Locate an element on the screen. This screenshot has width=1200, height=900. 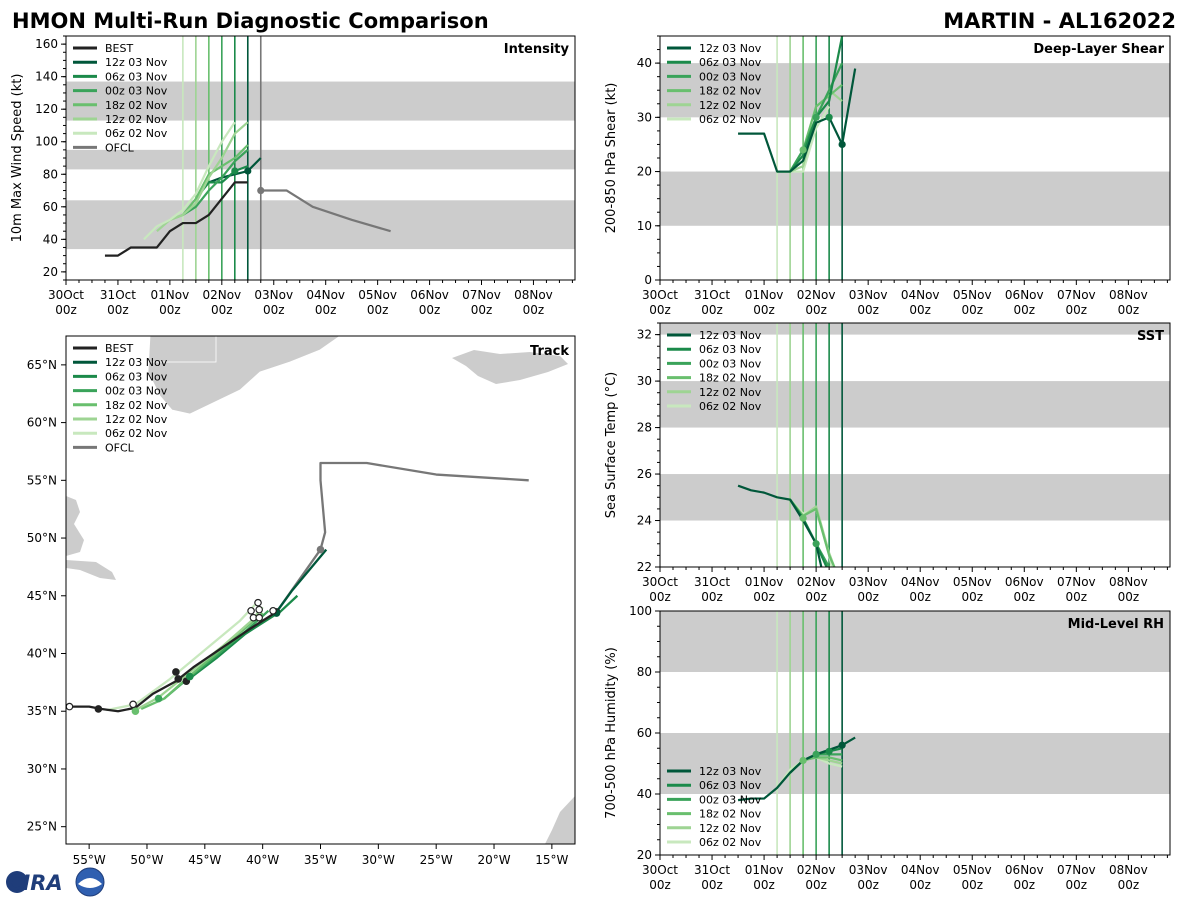
sst-marker-00z-03-nov is located at coordinates (816, 544).